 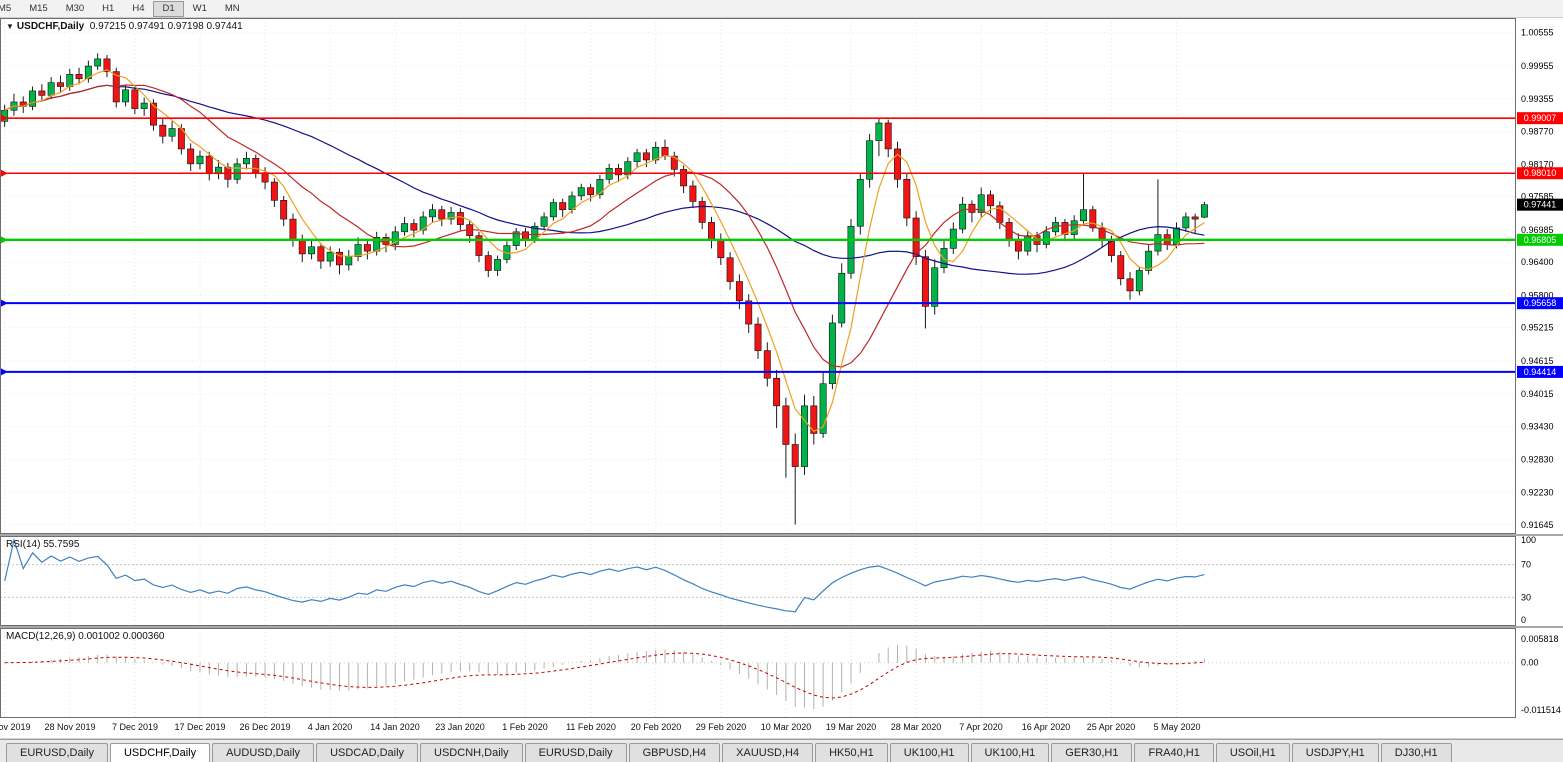 What do you see at coordinates (367, 752) in the screenshot?
I see `chart-tab-usdcad-daily: USDCAD,Daily` at bounding box center [367, 752].